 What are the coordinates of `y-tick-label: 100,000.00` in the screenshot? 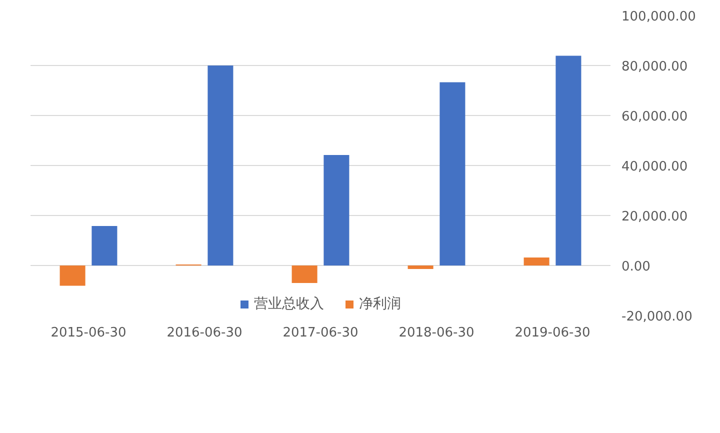 It's located at (659, 17).